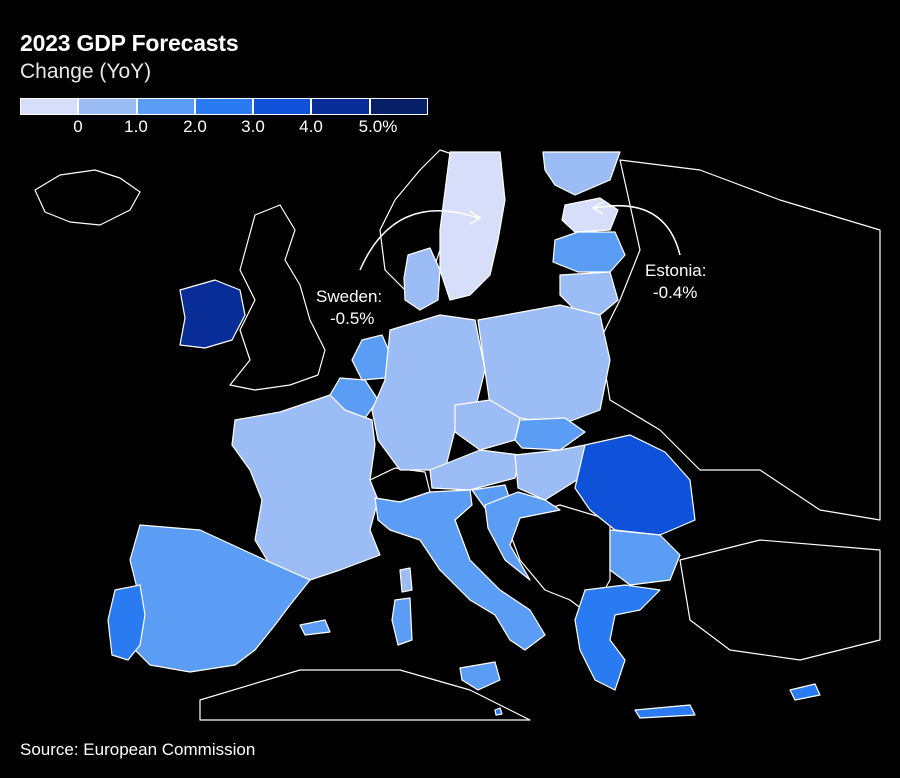 This screenshot has height=778, width=900. I want to click on region-romania, so click(635, 485).